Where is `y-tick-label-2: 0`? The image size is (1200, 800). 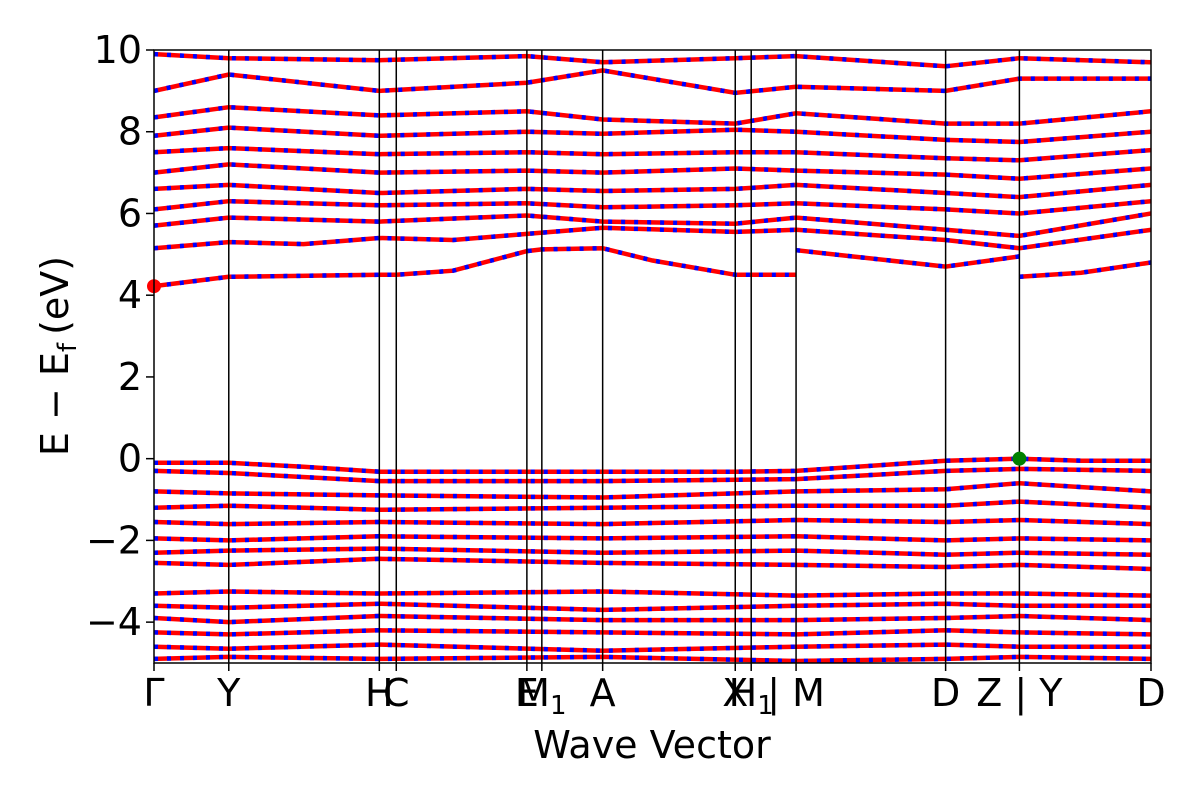
y-tick-label-2: 0 is located at coordinates (130, 459).